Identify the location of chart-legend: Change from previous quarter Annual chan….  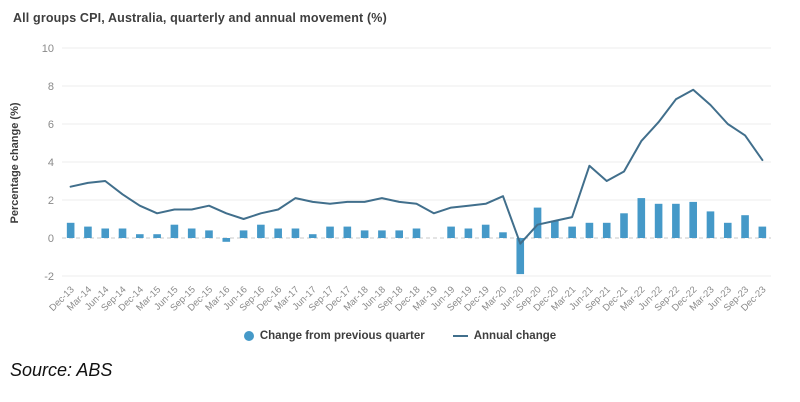
(400, 336).